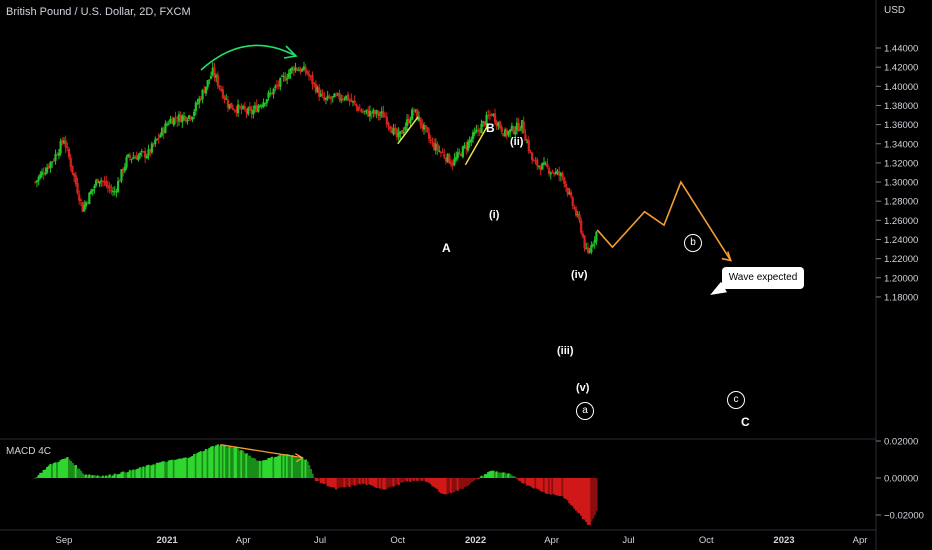 The width and height of the screenshot is (932, 550). I want to click on time-tick-label: Jul, so click(628, 540).